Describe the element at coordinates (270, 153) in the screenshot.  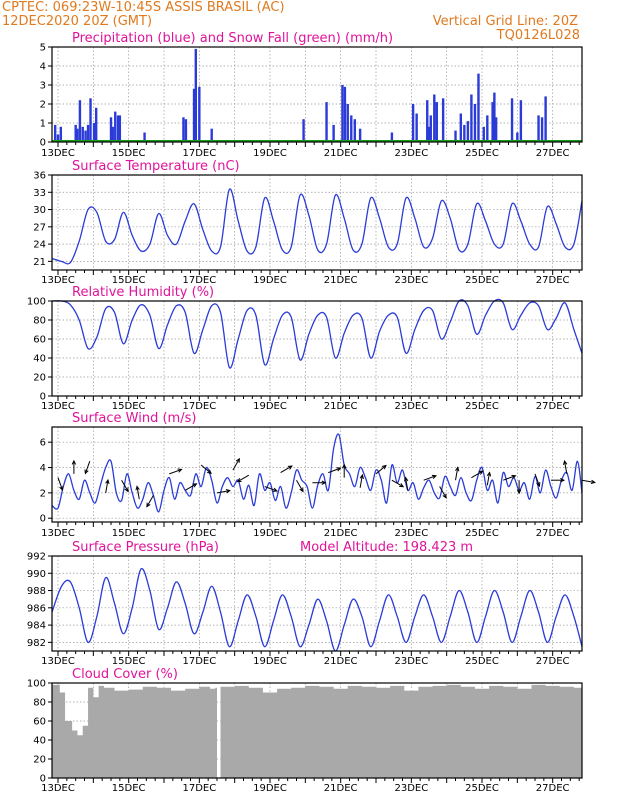
I see `precip-day-label: 19DEC` at that location.